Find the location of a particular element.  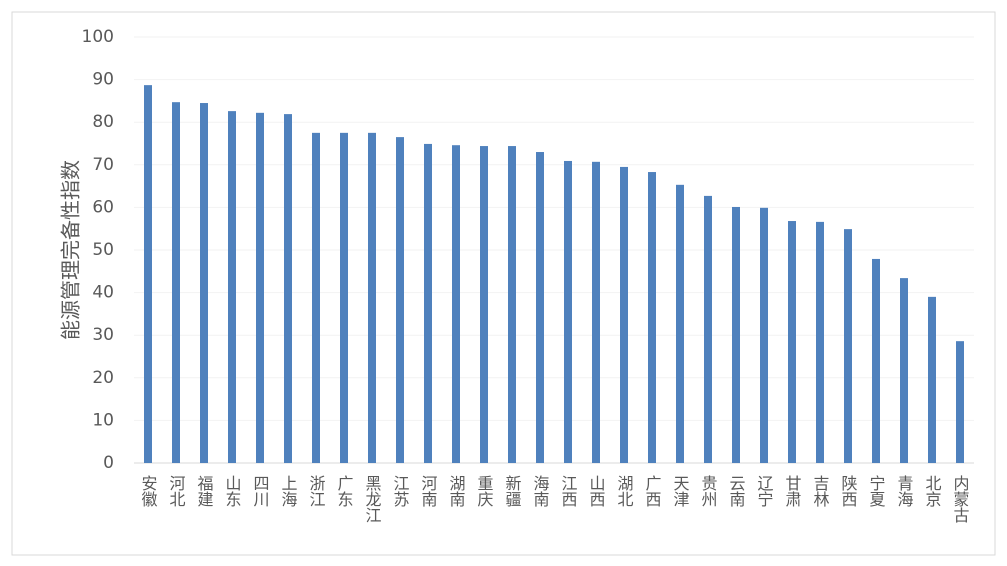

x-tick-label: 辽宁 is located at coordinates (764, 491).